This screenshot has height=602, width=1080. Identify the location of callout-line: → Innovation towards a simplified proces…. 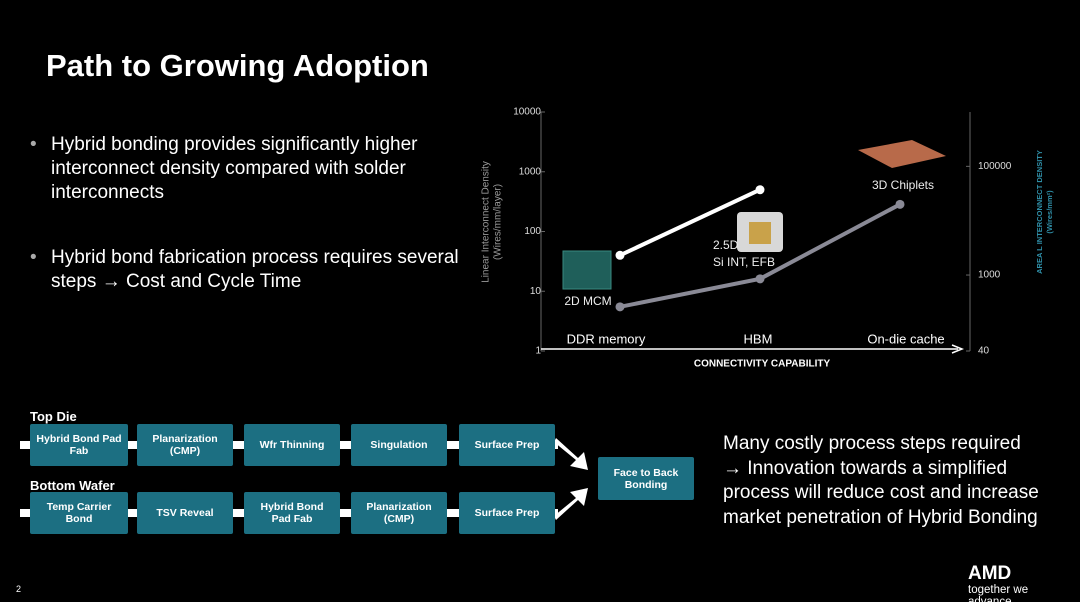
(881, 492).